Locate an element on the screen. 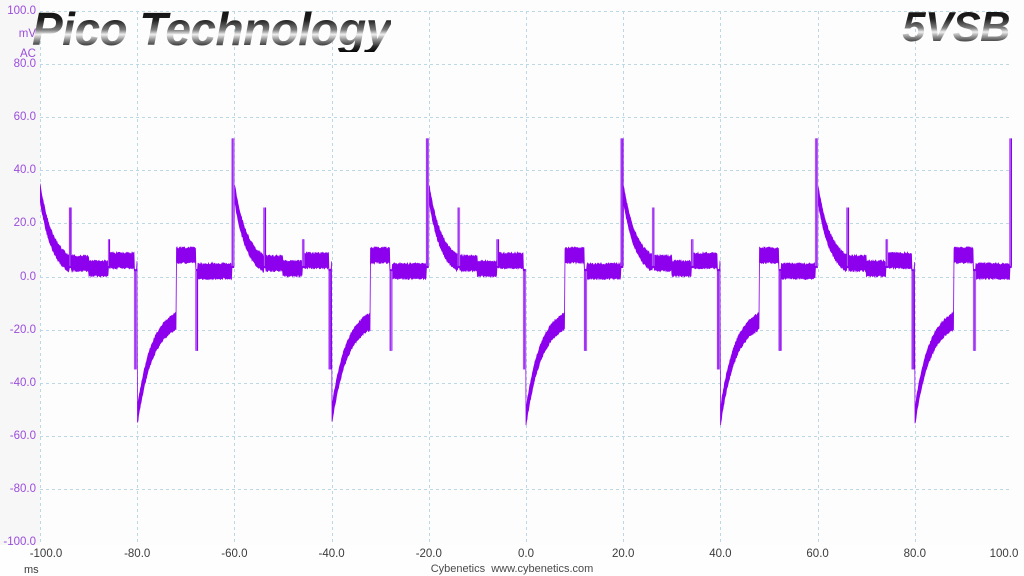  x-tick-2: -60.0 is located at coordinates (234, 554).